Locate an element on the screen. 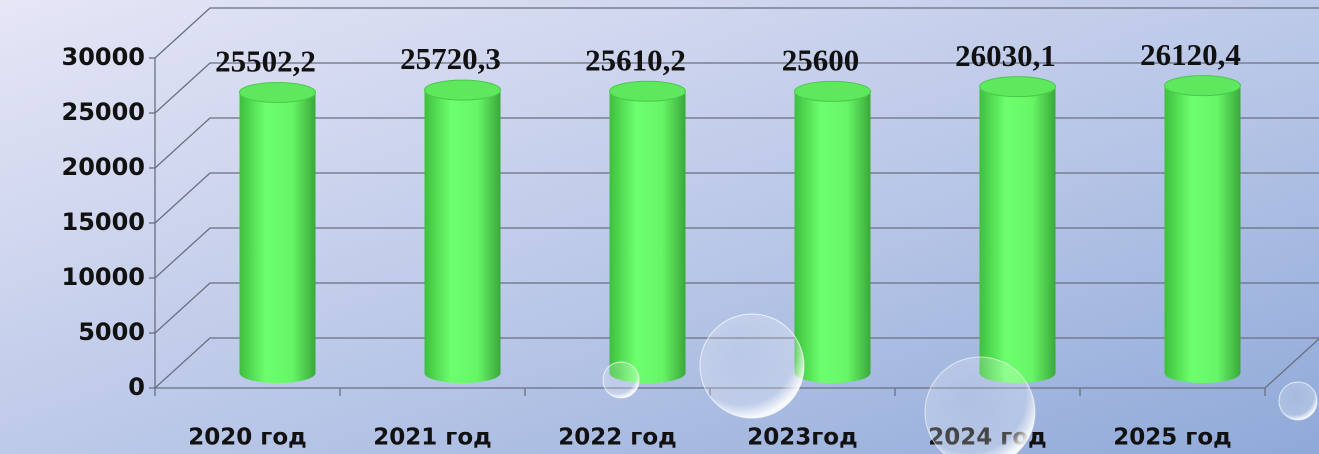  x-tick-label: 2023год is located at coordinates (802, 438).